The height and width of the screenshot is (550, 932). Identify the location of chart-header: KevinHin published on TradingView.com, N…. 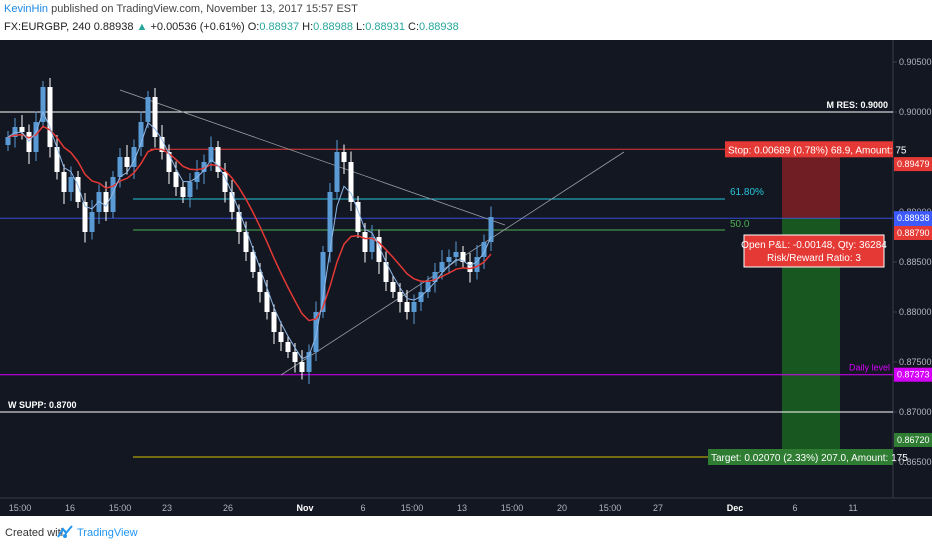
(466, 20).